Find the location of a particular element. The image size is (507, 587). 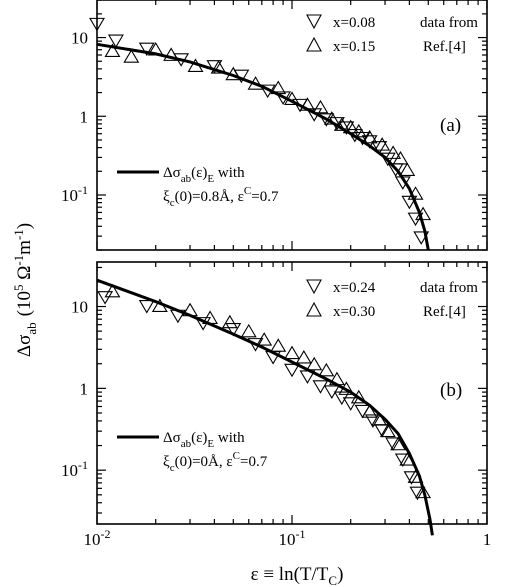

legend-marker-triangle-up is located at coordinates (314, 309).